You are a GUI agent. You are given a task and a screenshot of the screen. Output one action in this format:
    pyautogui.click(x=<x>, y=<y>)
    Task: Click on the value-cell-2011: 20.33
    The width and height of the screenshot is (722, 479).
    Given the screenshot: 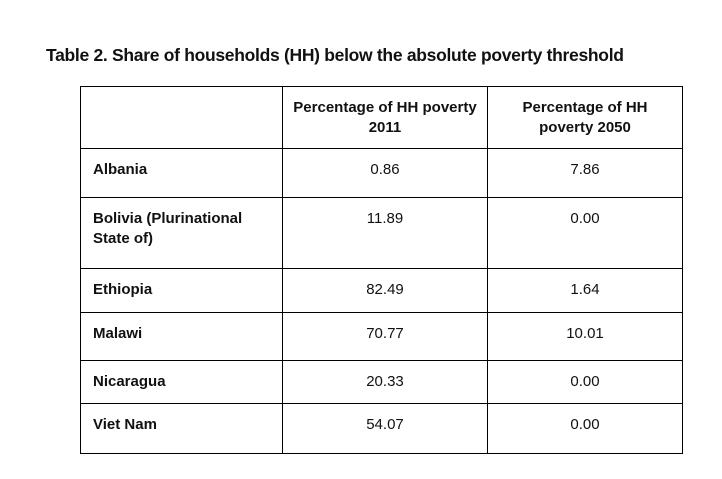 What is the action you would take?
    pyautogui.click(x=385, y=382)
    